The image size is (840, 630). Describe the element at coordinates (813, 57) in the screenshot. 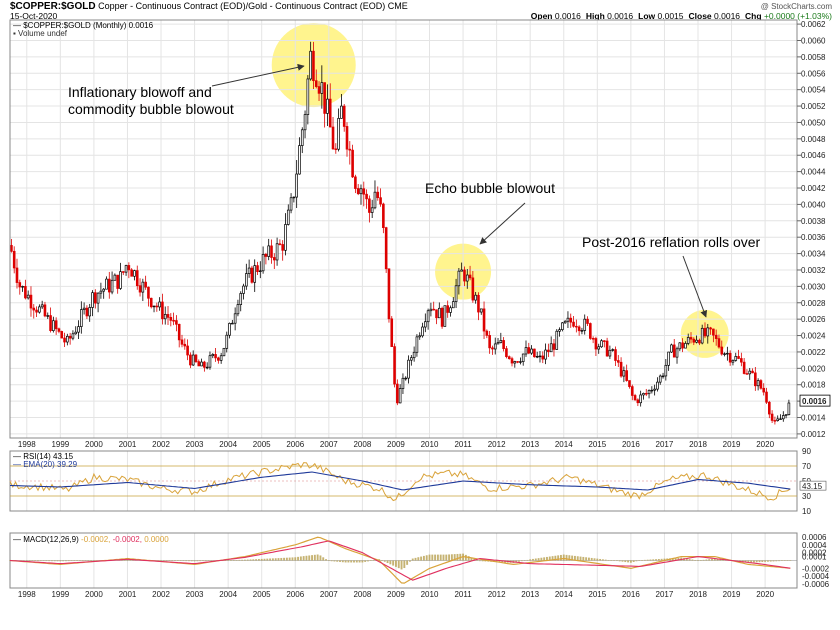

I see `price-tick-0.0058: 0.0058` at that location.